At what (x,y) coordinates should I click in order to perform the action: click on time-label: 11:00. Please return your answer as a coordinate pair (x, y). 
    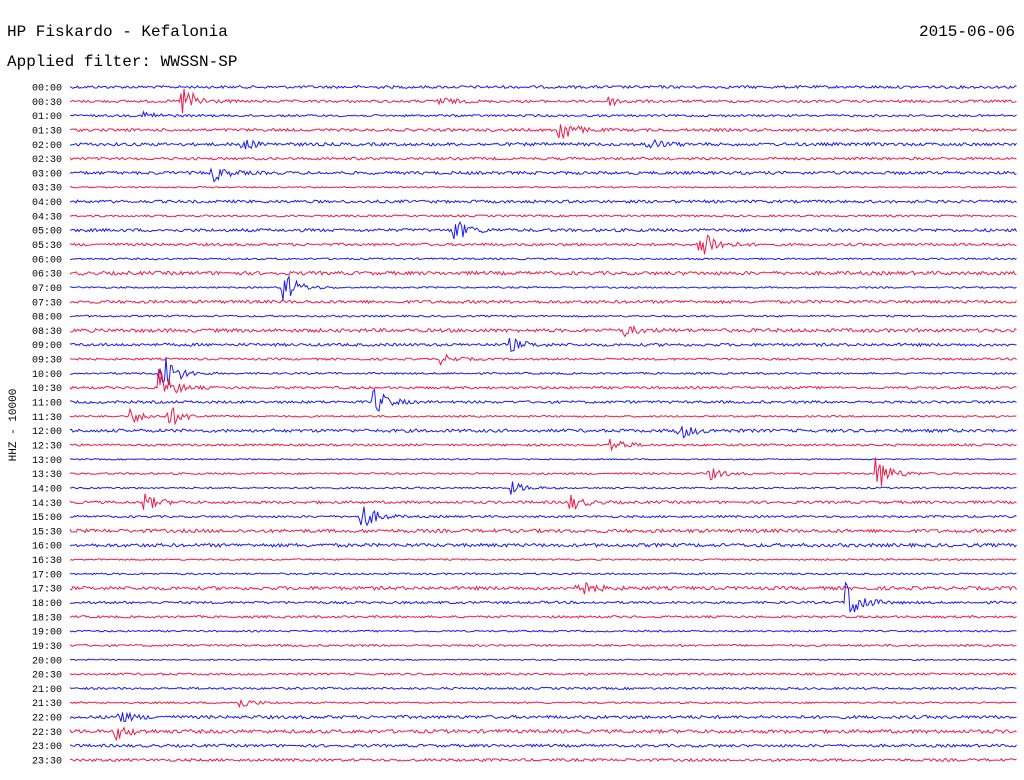
    Looking at the image, I should click on (47, 404).